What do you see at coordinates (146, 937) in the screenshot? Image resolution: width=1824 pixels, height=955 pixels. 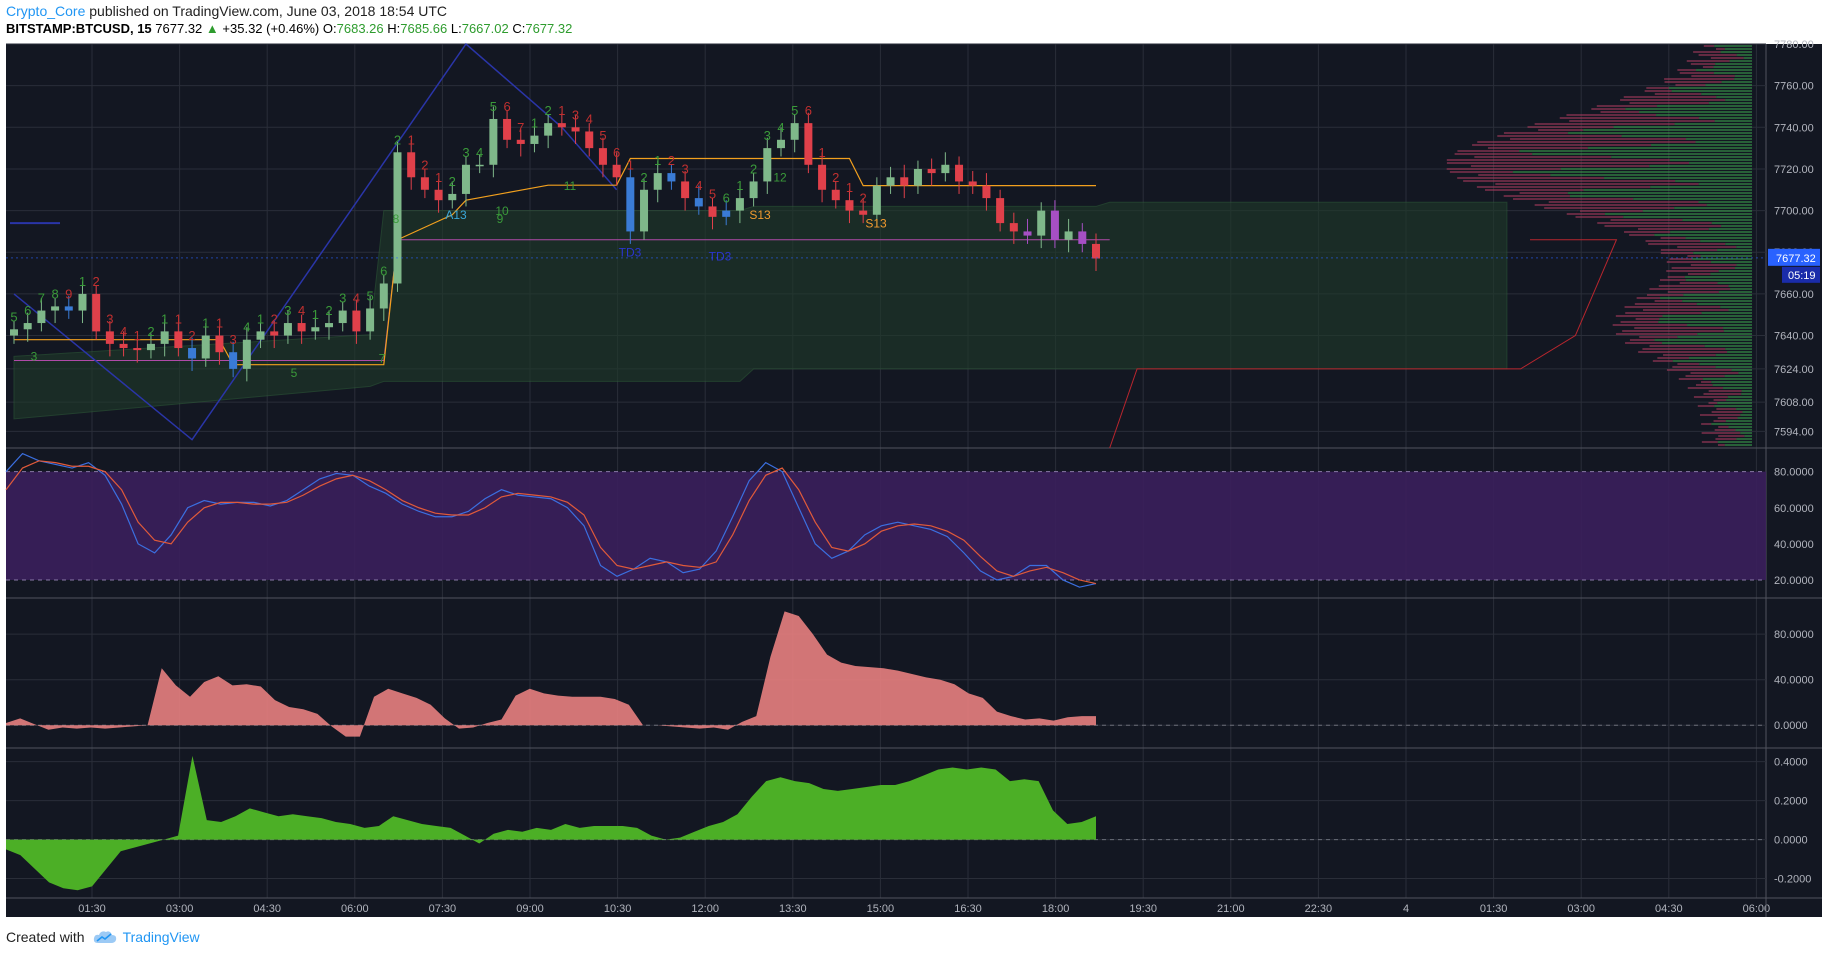 I see `tradingview-link: TradingView` at bounding box center [146, 937].